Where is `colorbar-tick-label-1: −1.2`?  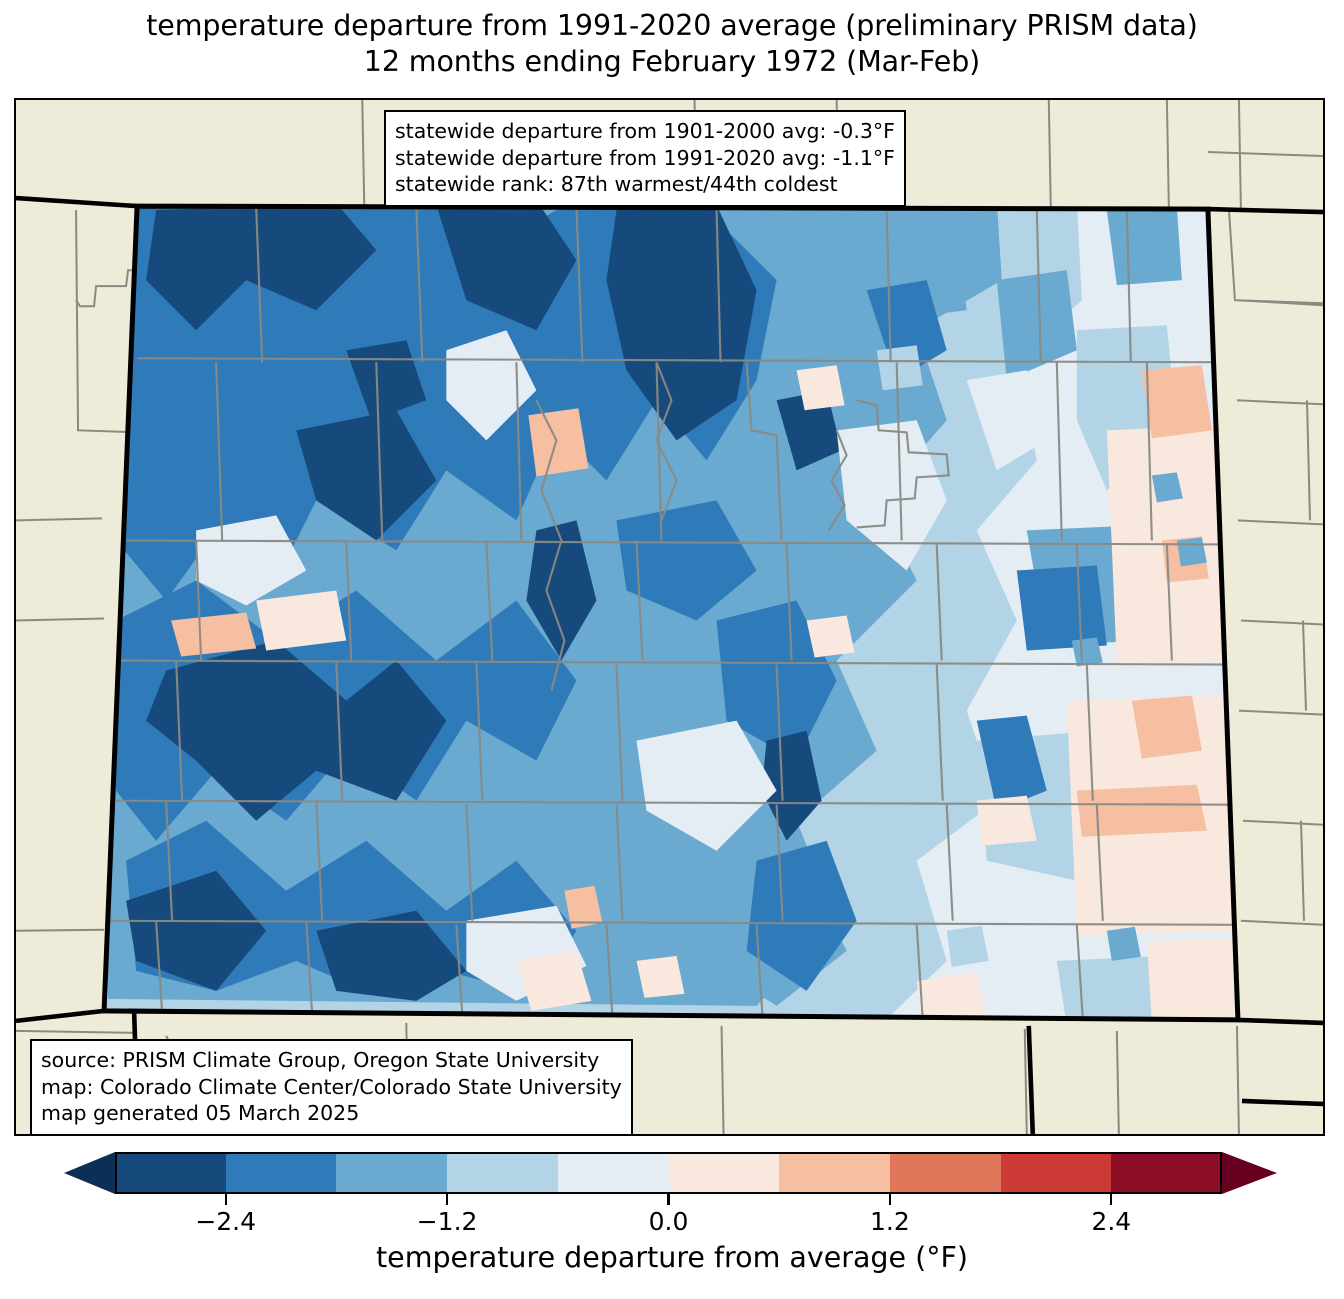 colorbar-tick-label-1: −1.2 is located at coordinates (447, 1221).